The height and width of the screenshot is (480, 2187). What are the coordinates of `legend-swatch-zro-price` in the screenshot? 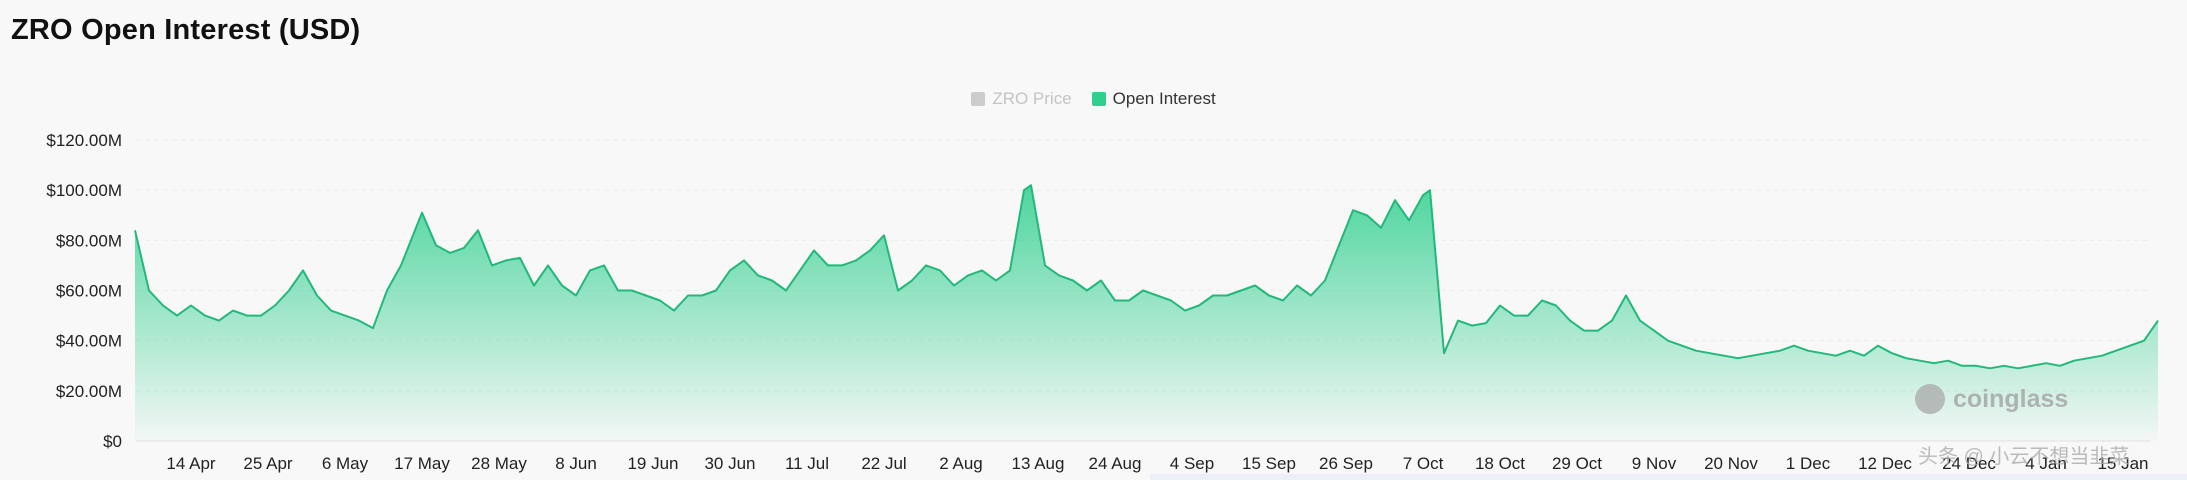 It's located at (978, 99).